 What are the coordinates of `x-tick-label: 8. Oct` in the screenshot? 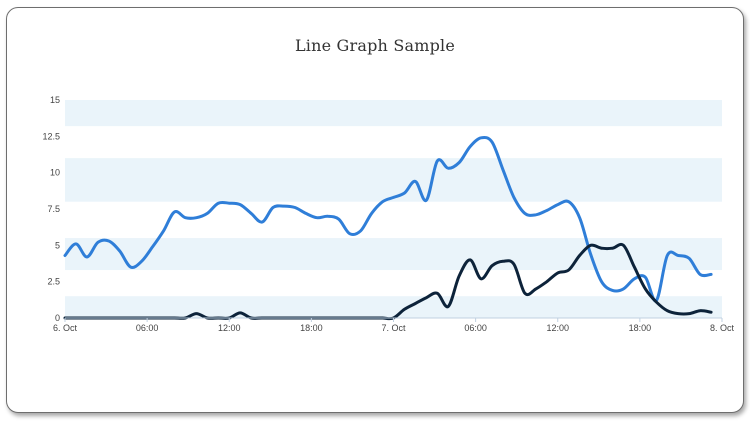 It's located at (722, 328).